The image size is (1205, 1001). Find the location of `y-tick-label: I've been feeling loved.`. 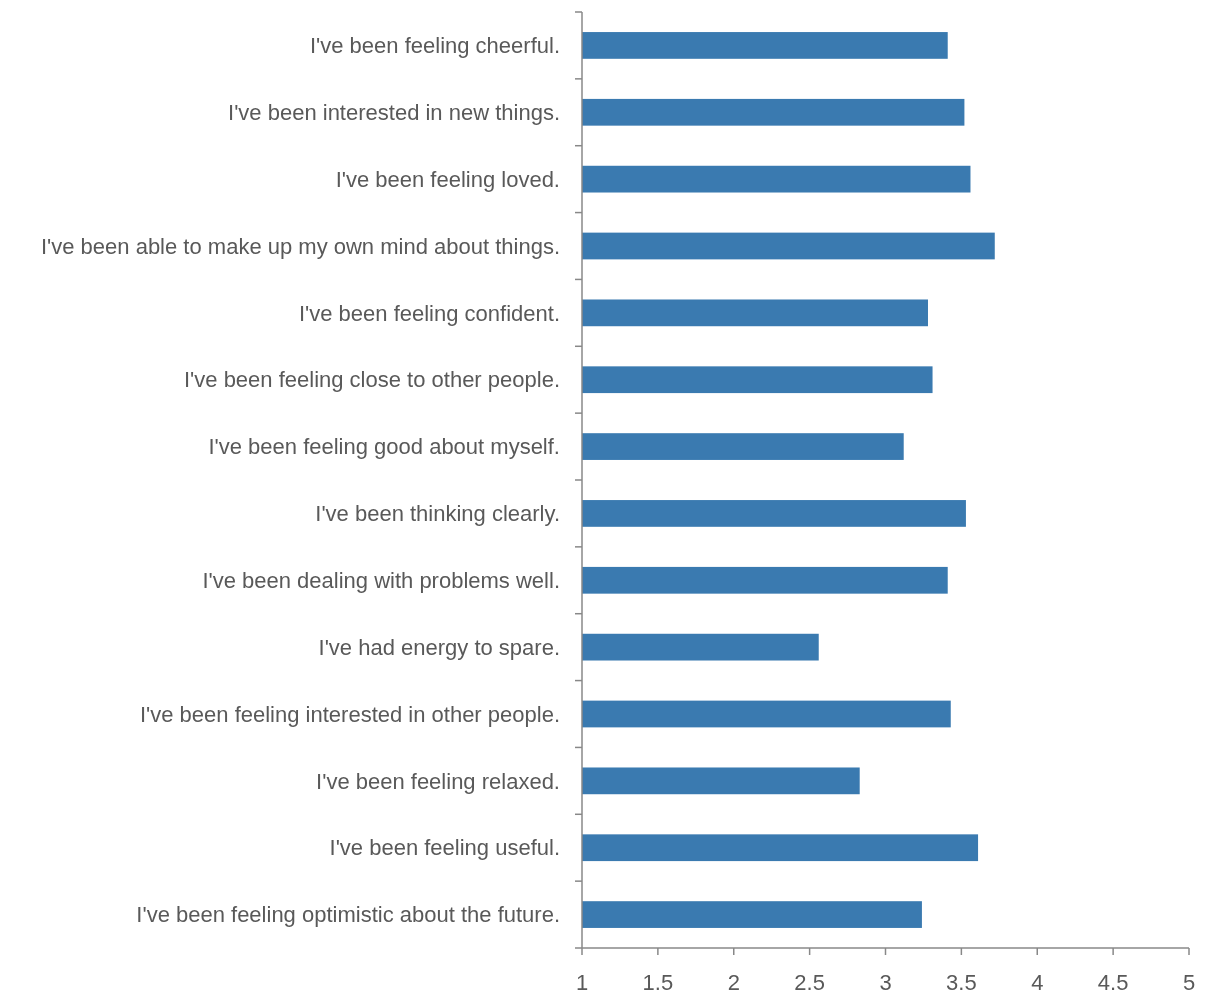

y-tick-label: I've been feeling loved. is located at coordinates (447, 179).